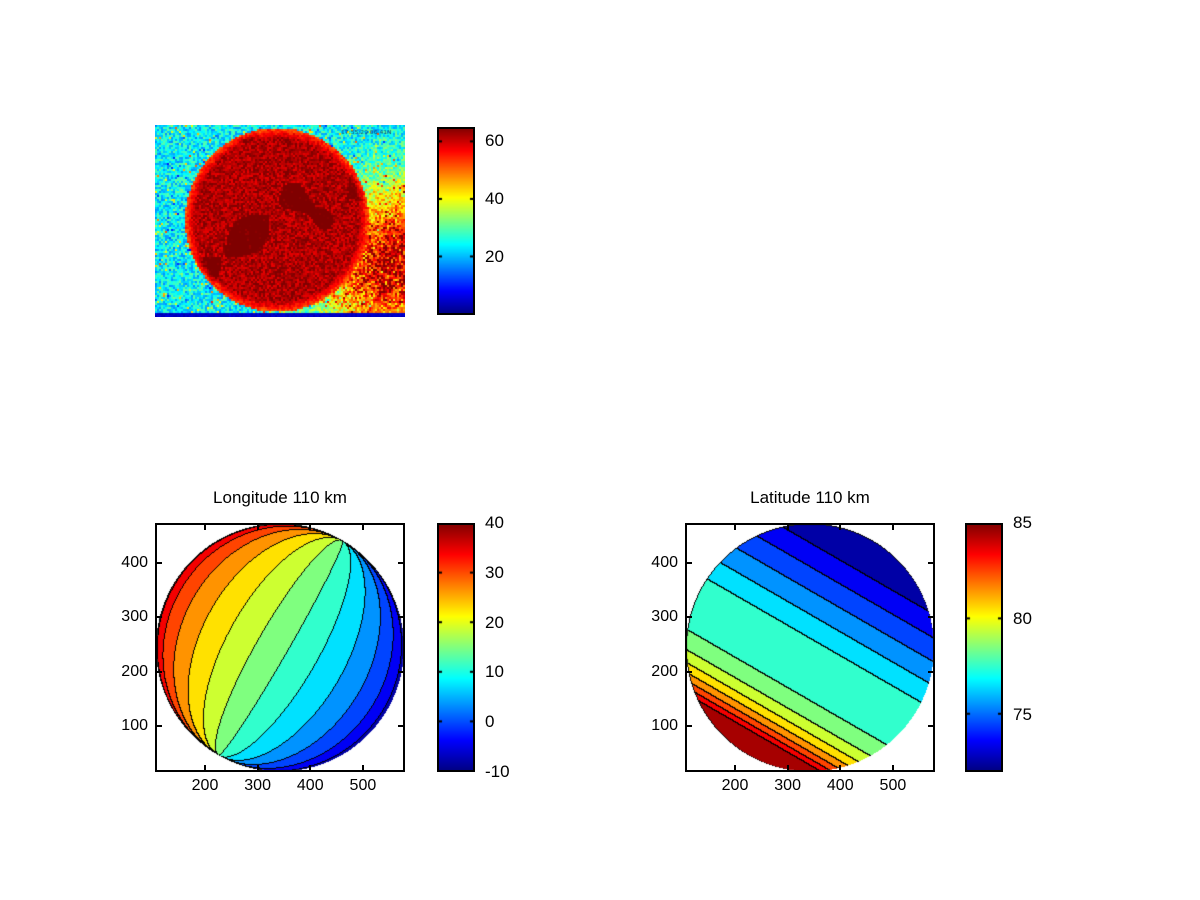  I want to click on latitude-plot-title: Latitude 110 km, so click(810, 497).